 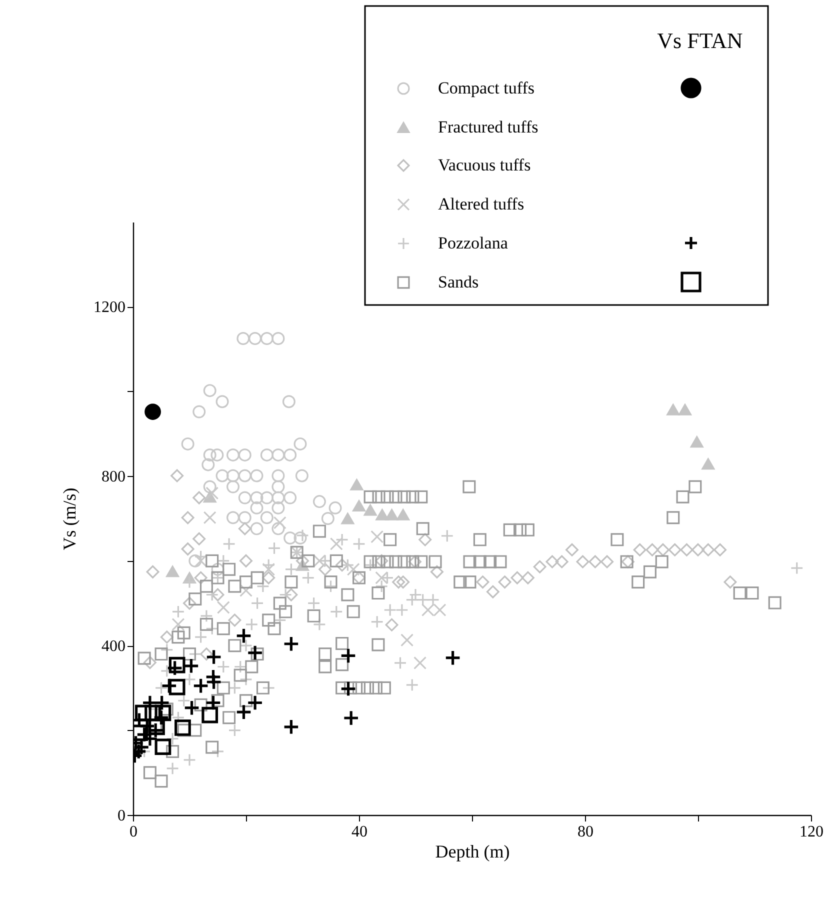 What do you see at coordinates (586, 832) in the screenshot?
I see `x-tick-label: 80` at bounding box center [586, 832].